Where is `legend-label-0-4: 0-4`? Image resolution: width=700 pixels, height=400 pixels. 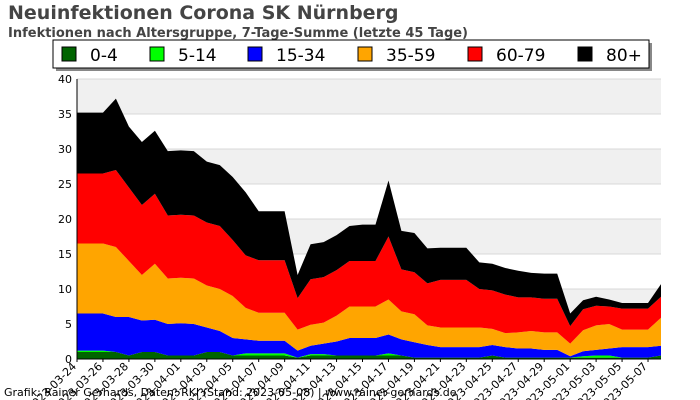
legend-label-0-4: 0-4 is located at coordinates (104, 56).